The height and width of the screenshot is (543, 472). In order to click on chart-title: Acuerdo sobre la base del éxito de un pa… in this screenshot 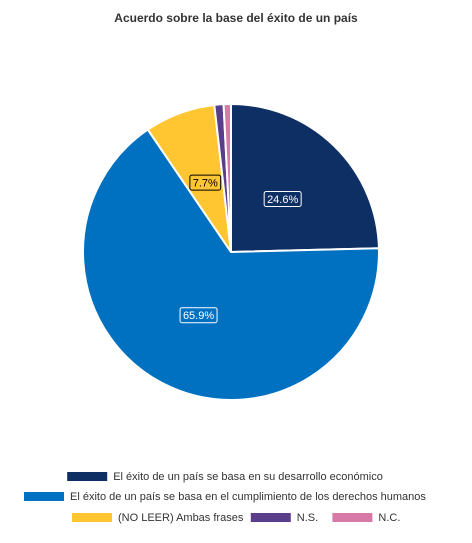, I will do `click(236, 18)`.